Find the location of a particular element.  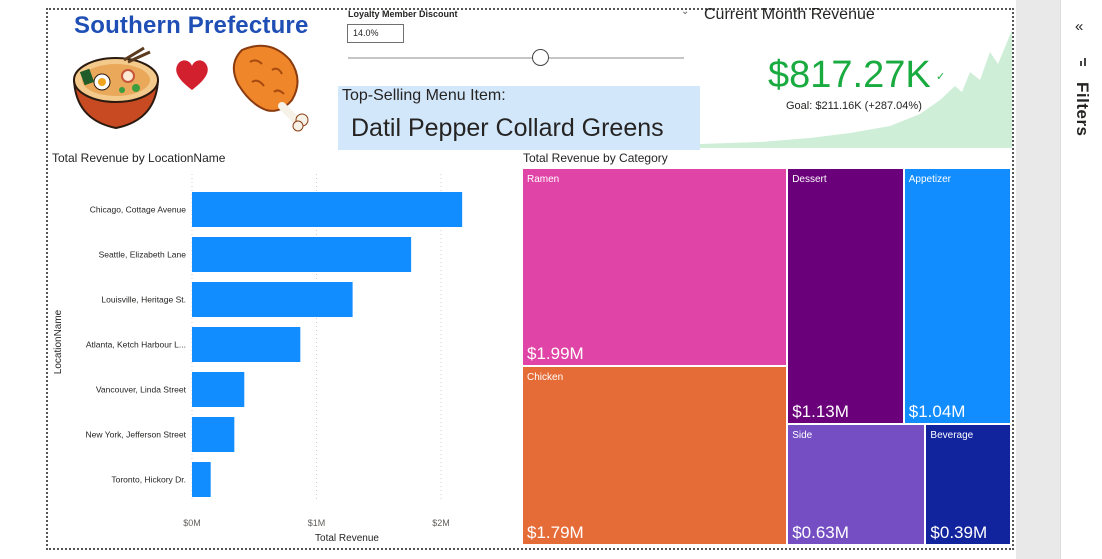

discount-slicer-title: Loyalty Member Discount is located at coordinates (403, 14).